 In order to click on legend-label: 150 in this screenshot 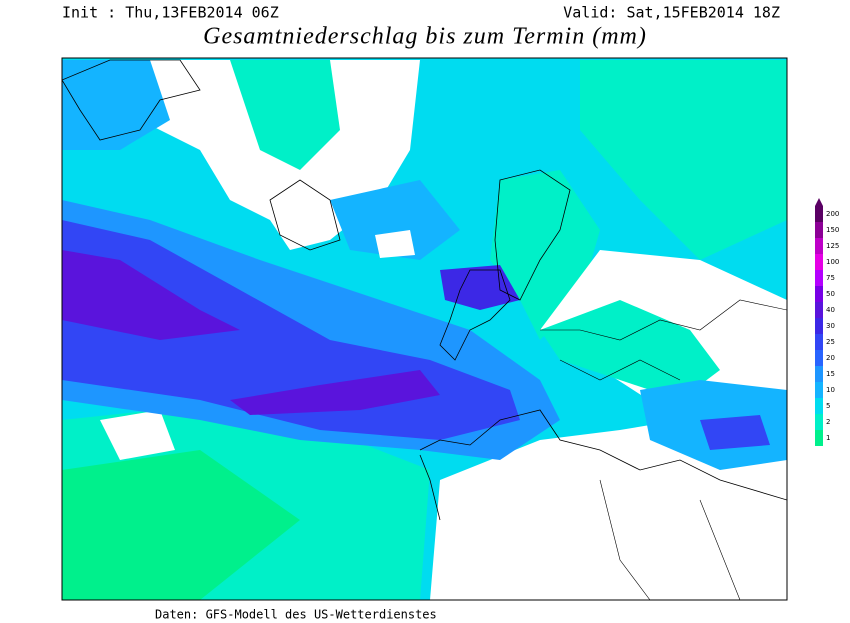, I will do `click(832, 230)`.